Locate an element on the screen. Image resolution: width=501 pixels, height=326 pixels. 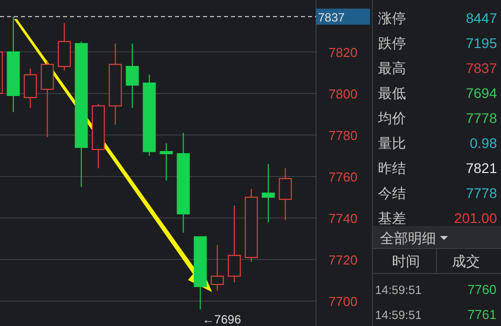
text: 成交 is located at coordinates (466, 261).